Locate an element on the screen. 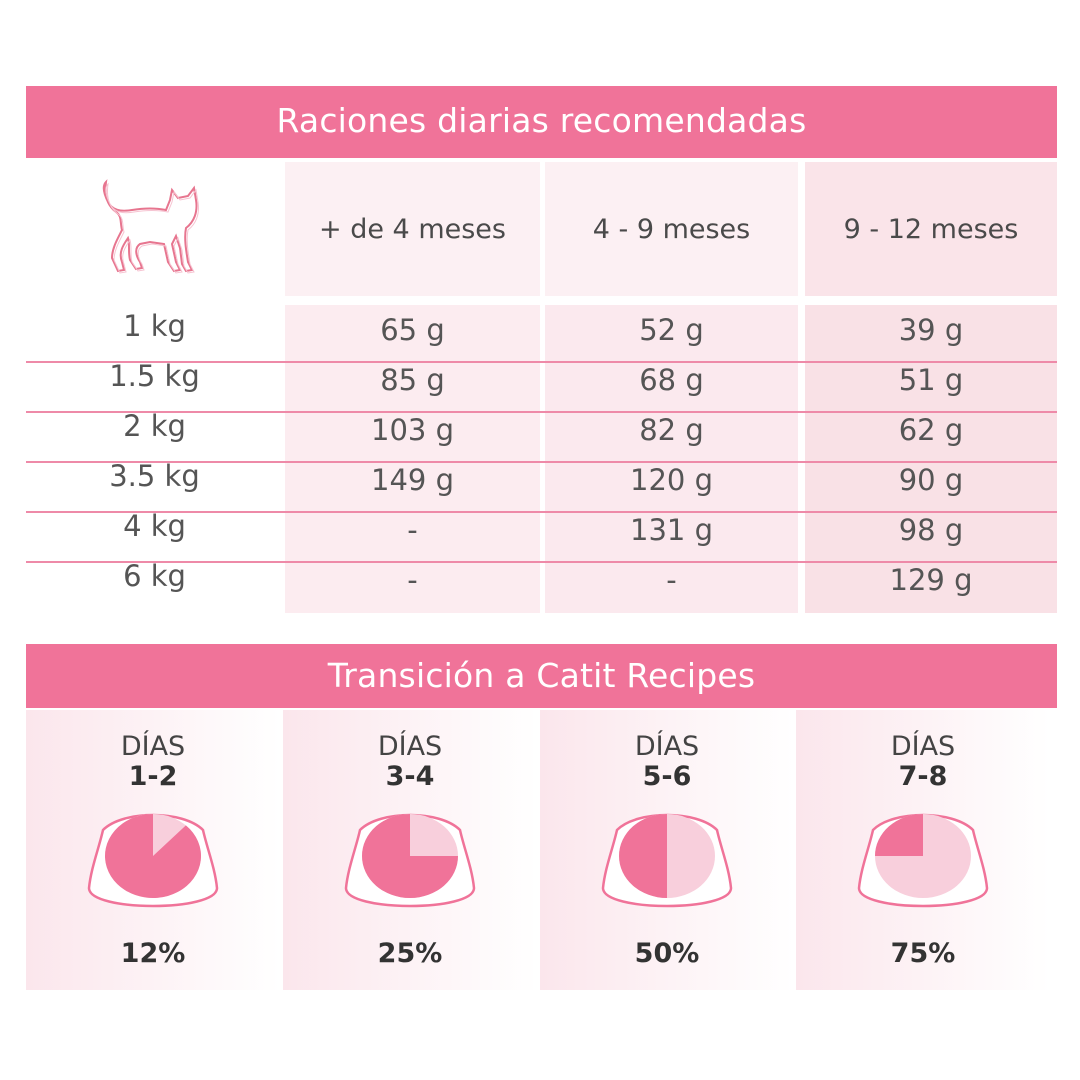 The width and height of the screenshot is (1080, 1080). ration-cell: 131 g is located at coordinates (671, 530).